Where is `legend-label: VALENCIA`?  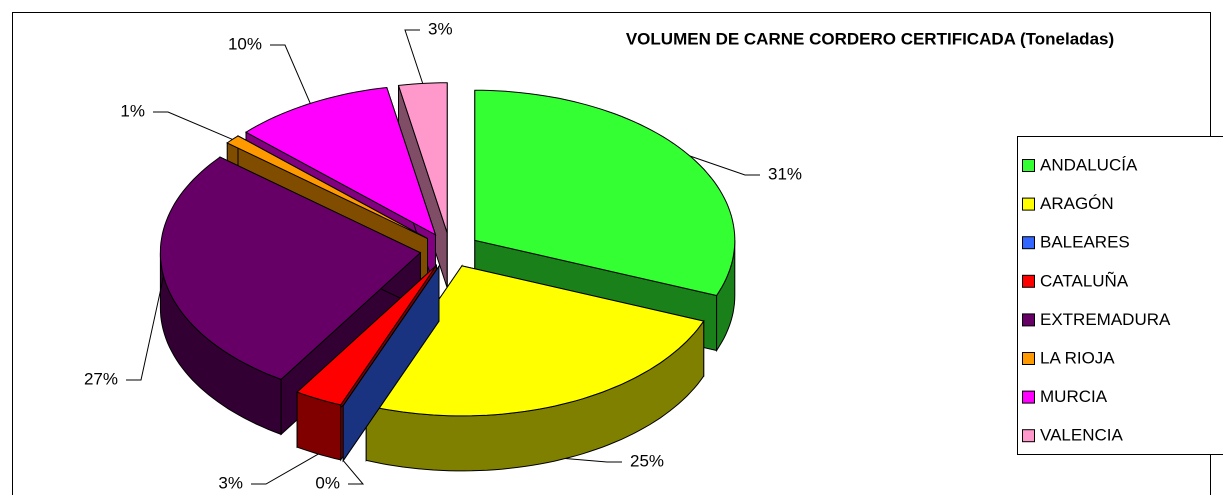 legend-label: VALENCIA is located at coordinates (1081, 435).